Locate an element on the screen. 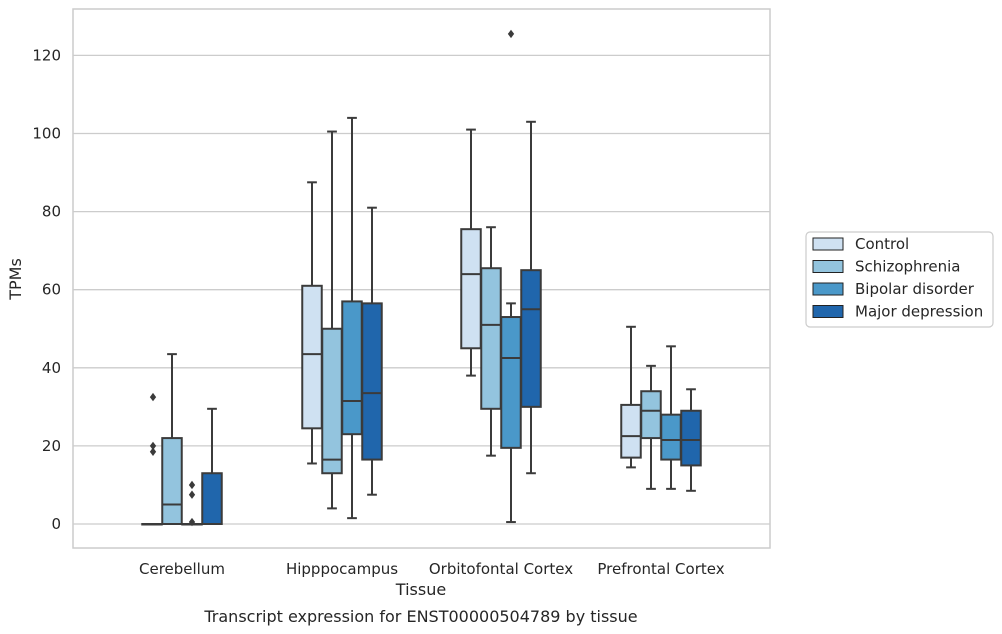 This screenshot has height=634, width=1002. y-axis-label: TPMs is located at coordinates (15, 279).